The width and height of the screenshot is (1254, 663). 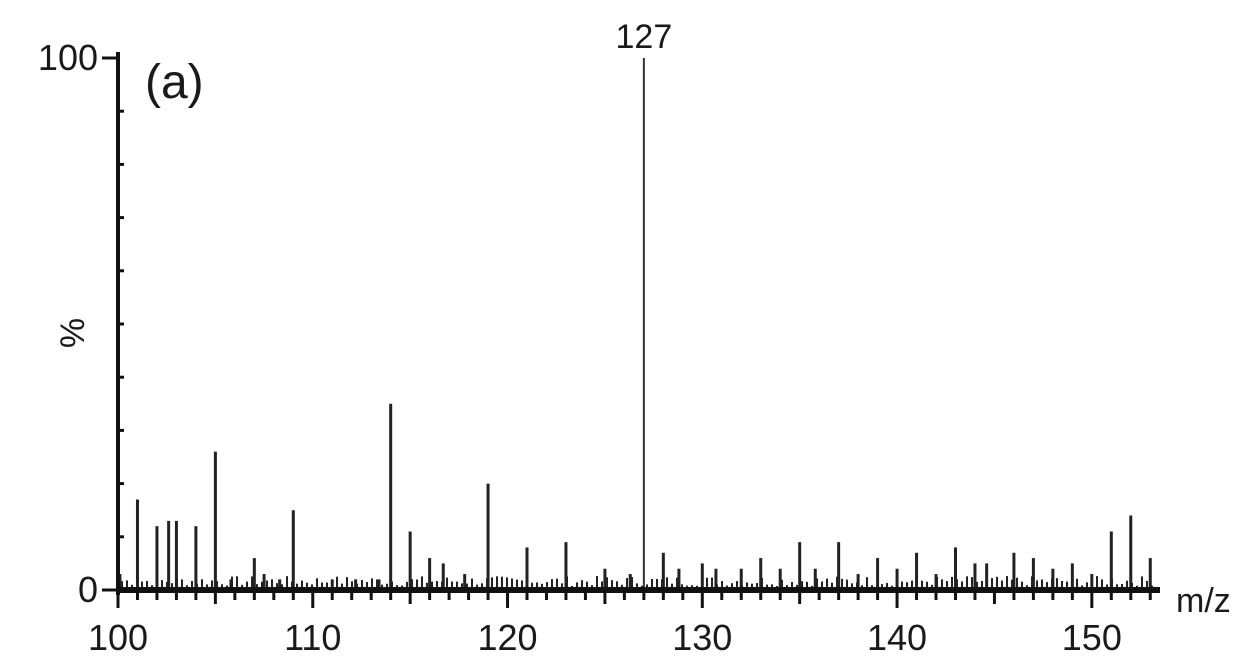 I want to click on x-axis-label: m/z, so click(x=1203, y=601).